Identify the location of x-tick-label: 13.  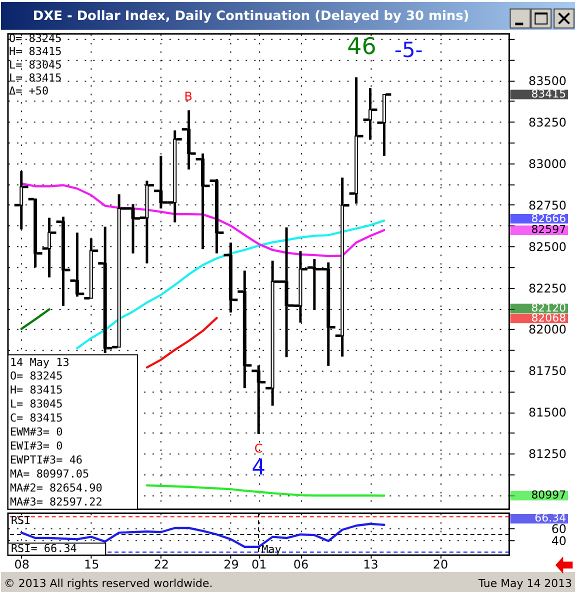
(370, 565).